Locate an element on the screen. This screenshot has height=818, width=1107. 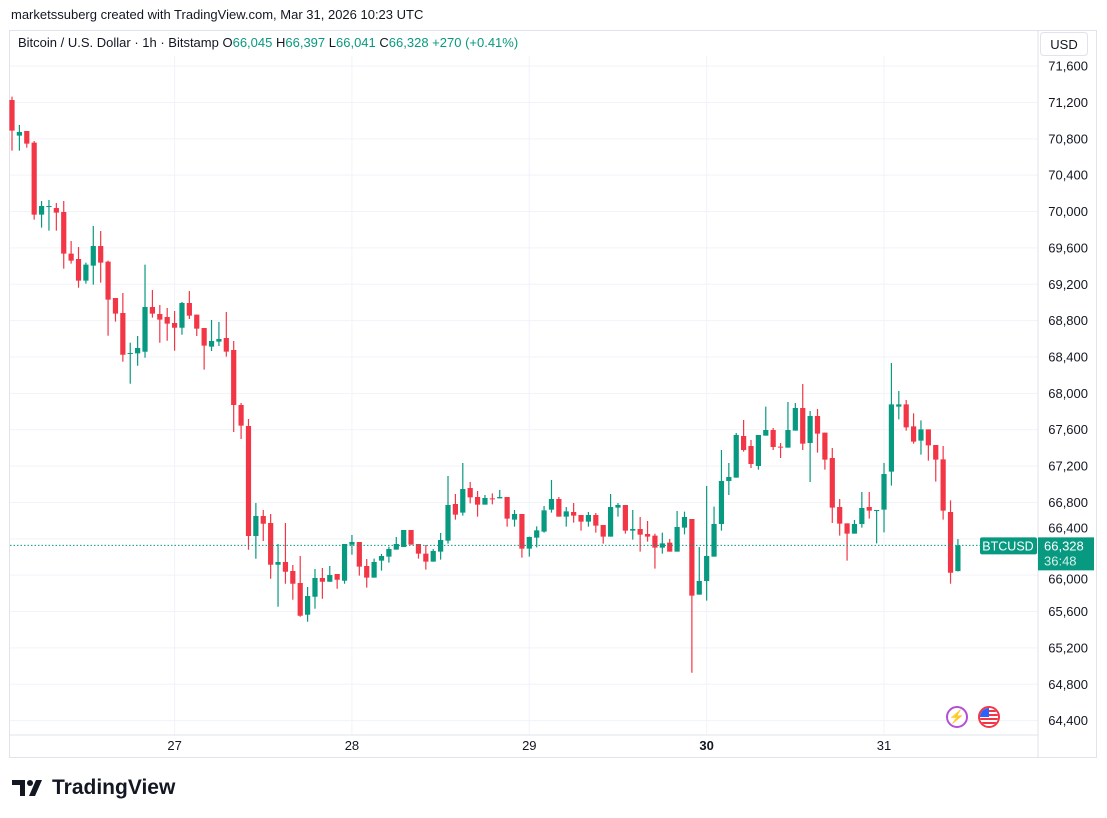
close-value: 66,328 is located at coordinates (408, 42).